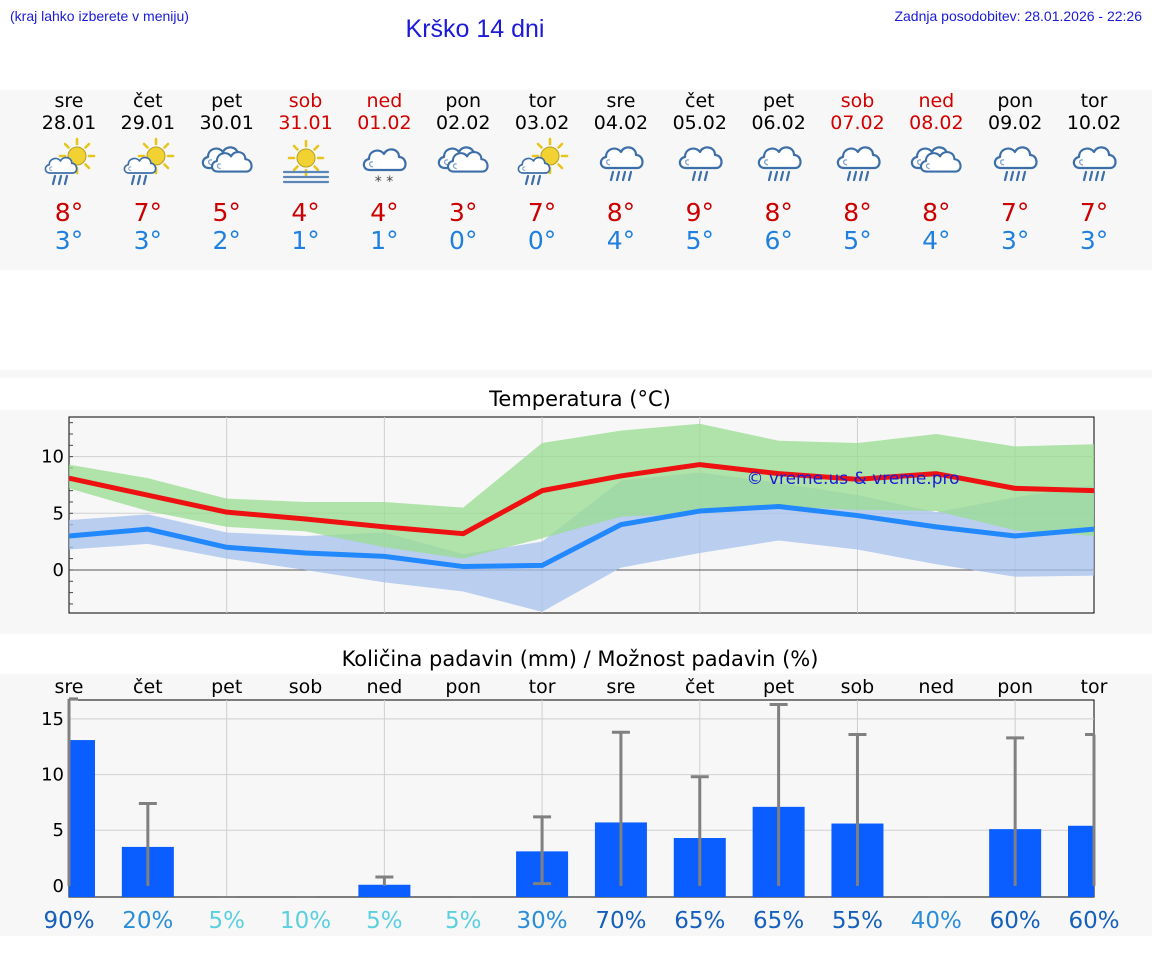 The image size is (1152, 975). Describe the element at coordinates (226, 212) in the screenshot. I see `max-temperature: 5°` at that location.